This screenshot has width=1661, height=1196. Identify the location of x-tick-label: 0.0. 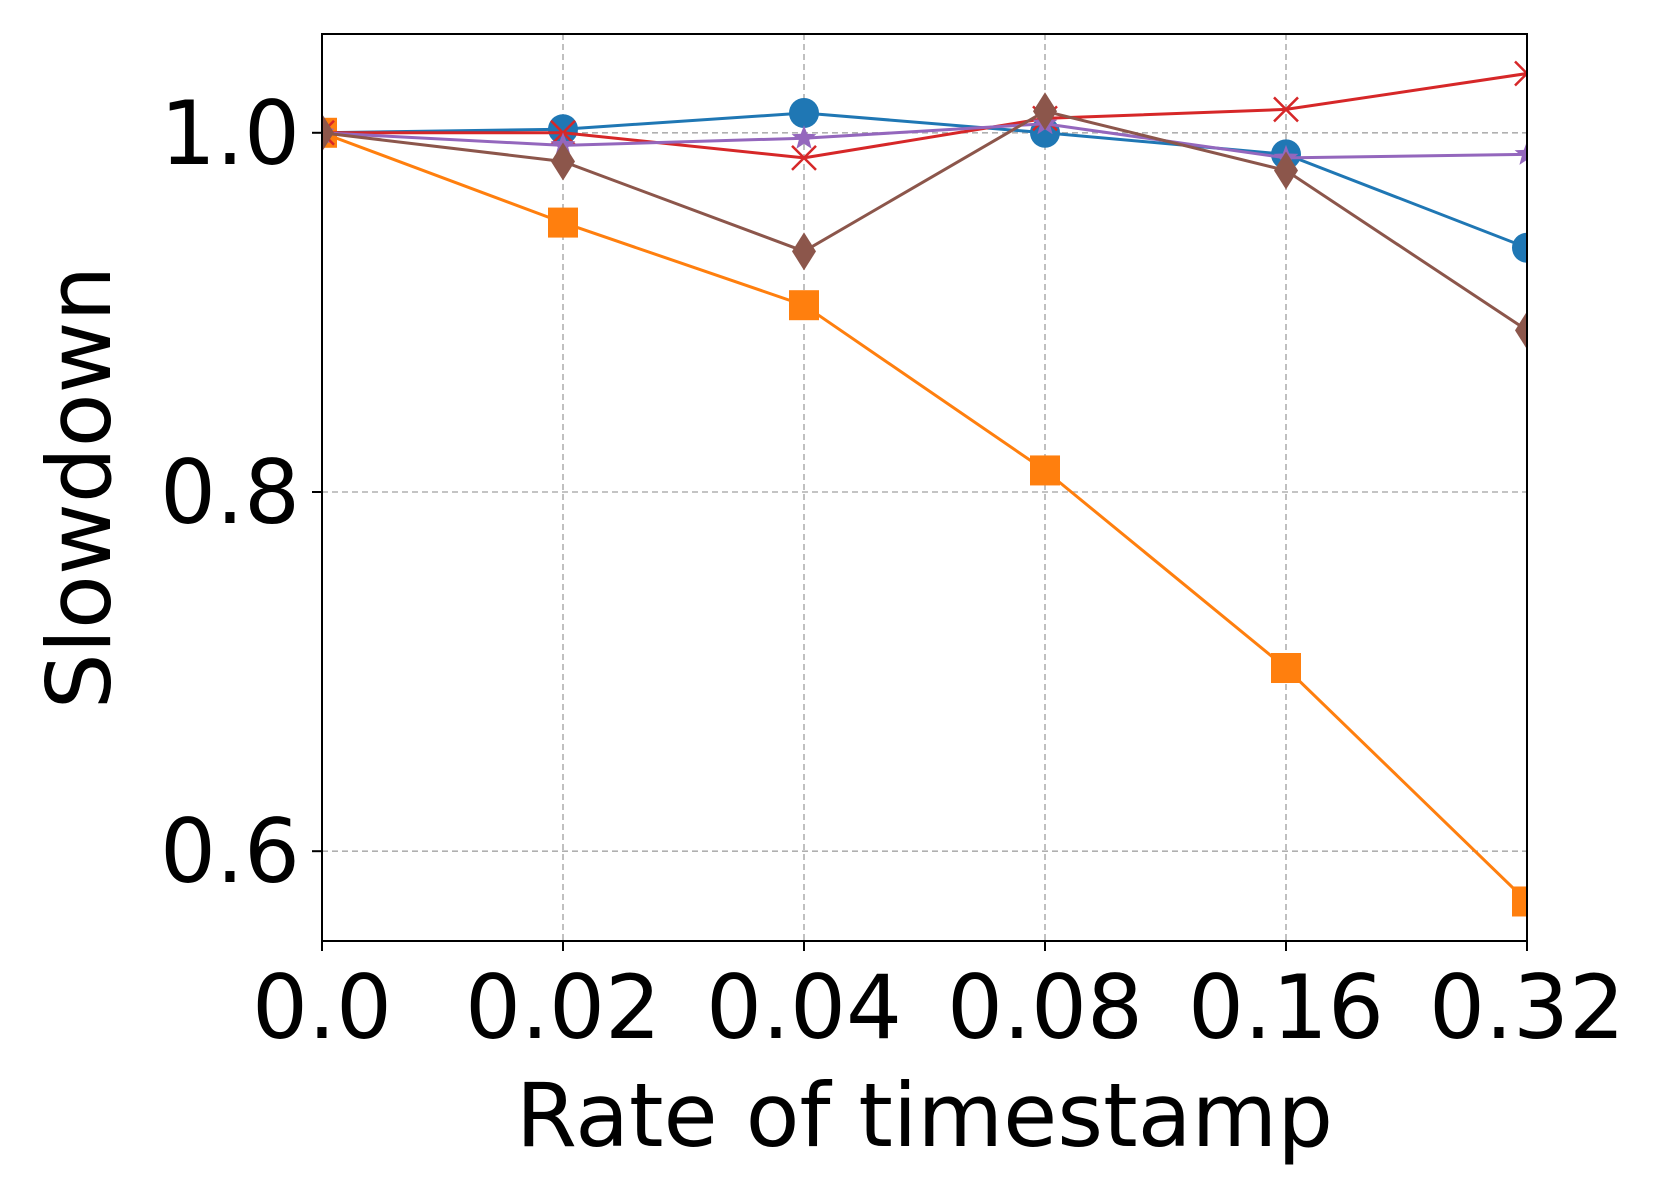
(322, 1007).